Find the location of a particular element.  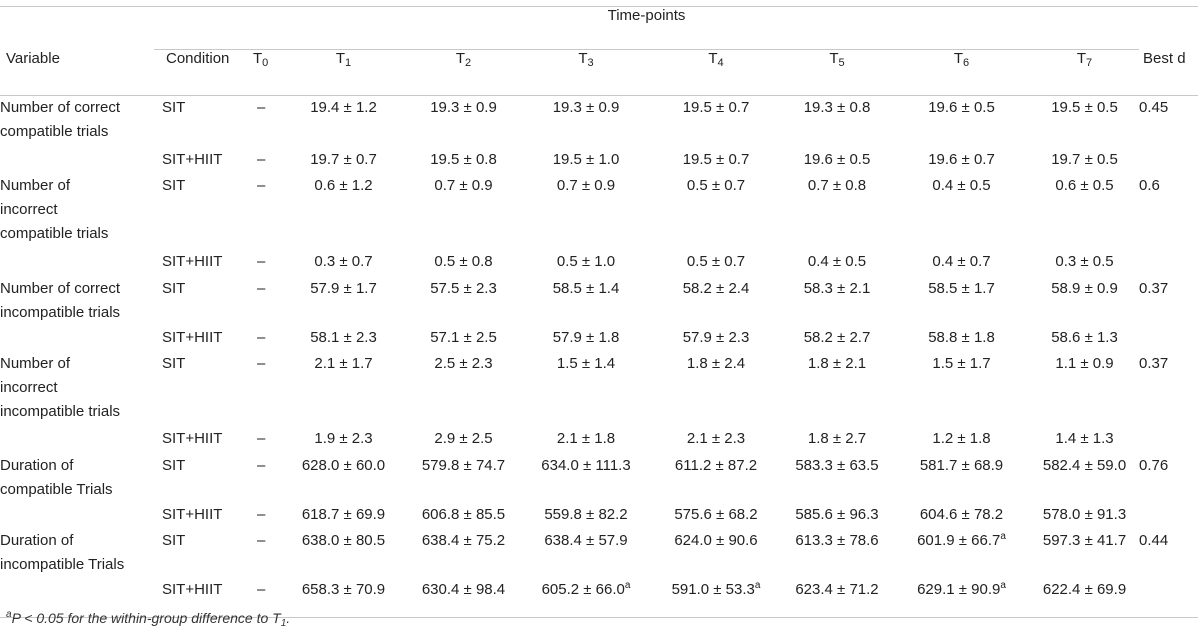

value-text: 658.3 ± 70.9 is located at coordinates (343, 589).